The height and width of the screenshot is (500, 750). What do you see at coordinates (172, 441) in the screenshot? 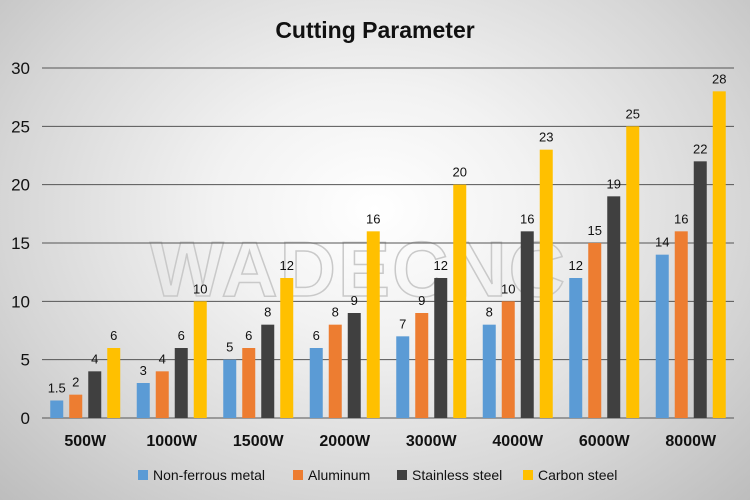
I see `x-tick-label: 1000W` at bounding box center [172, 441].